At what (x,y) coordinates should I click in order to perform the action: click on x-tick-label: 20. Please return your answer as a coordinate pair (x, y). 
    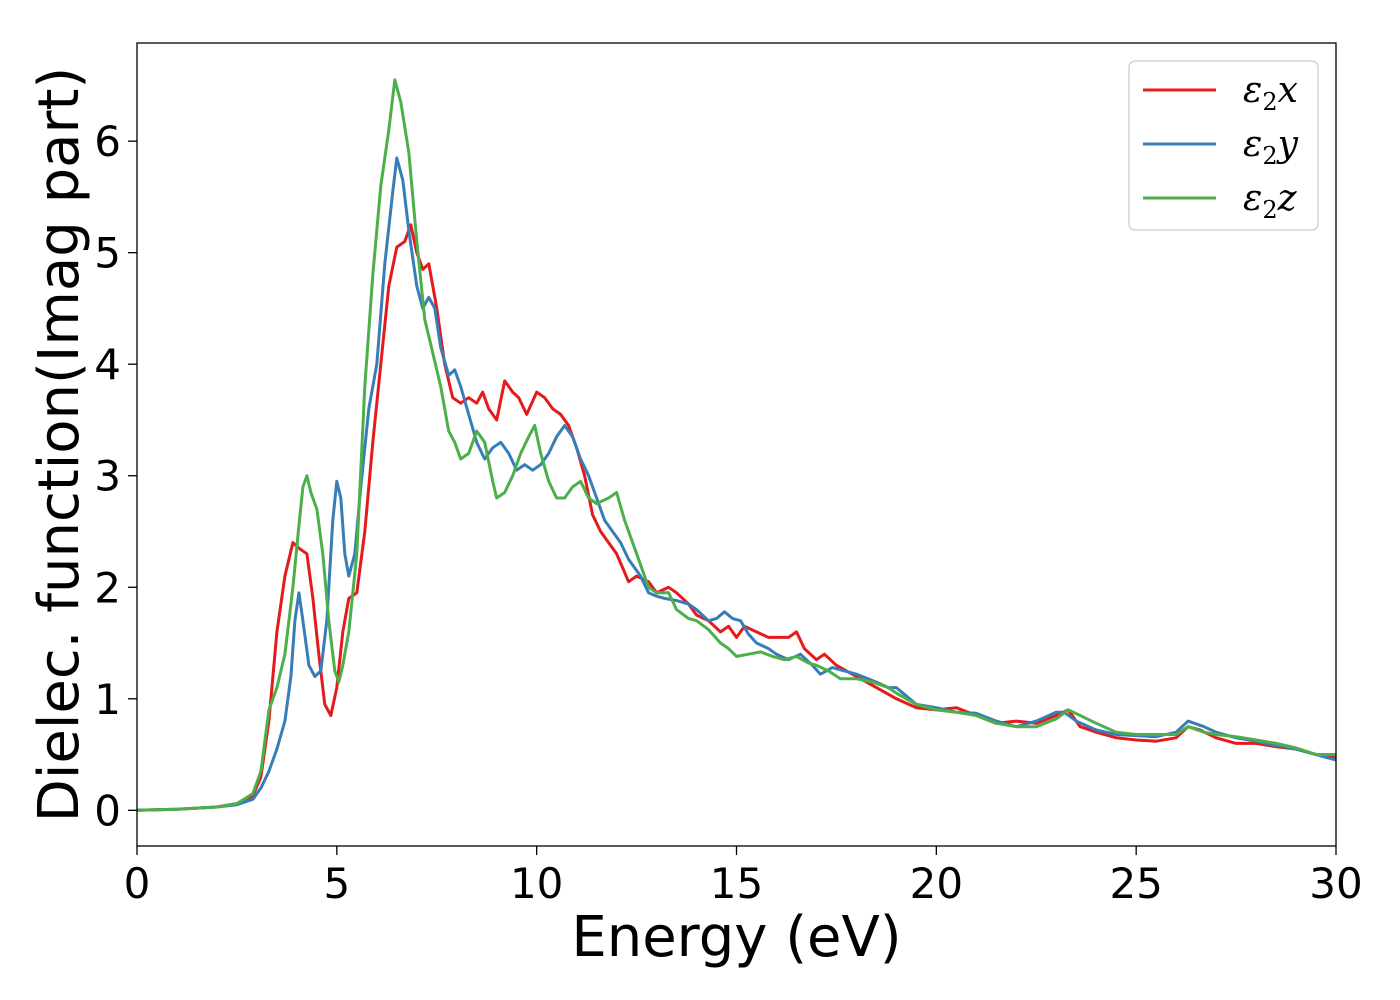
    Looking at the image, I should click on (936, 883).